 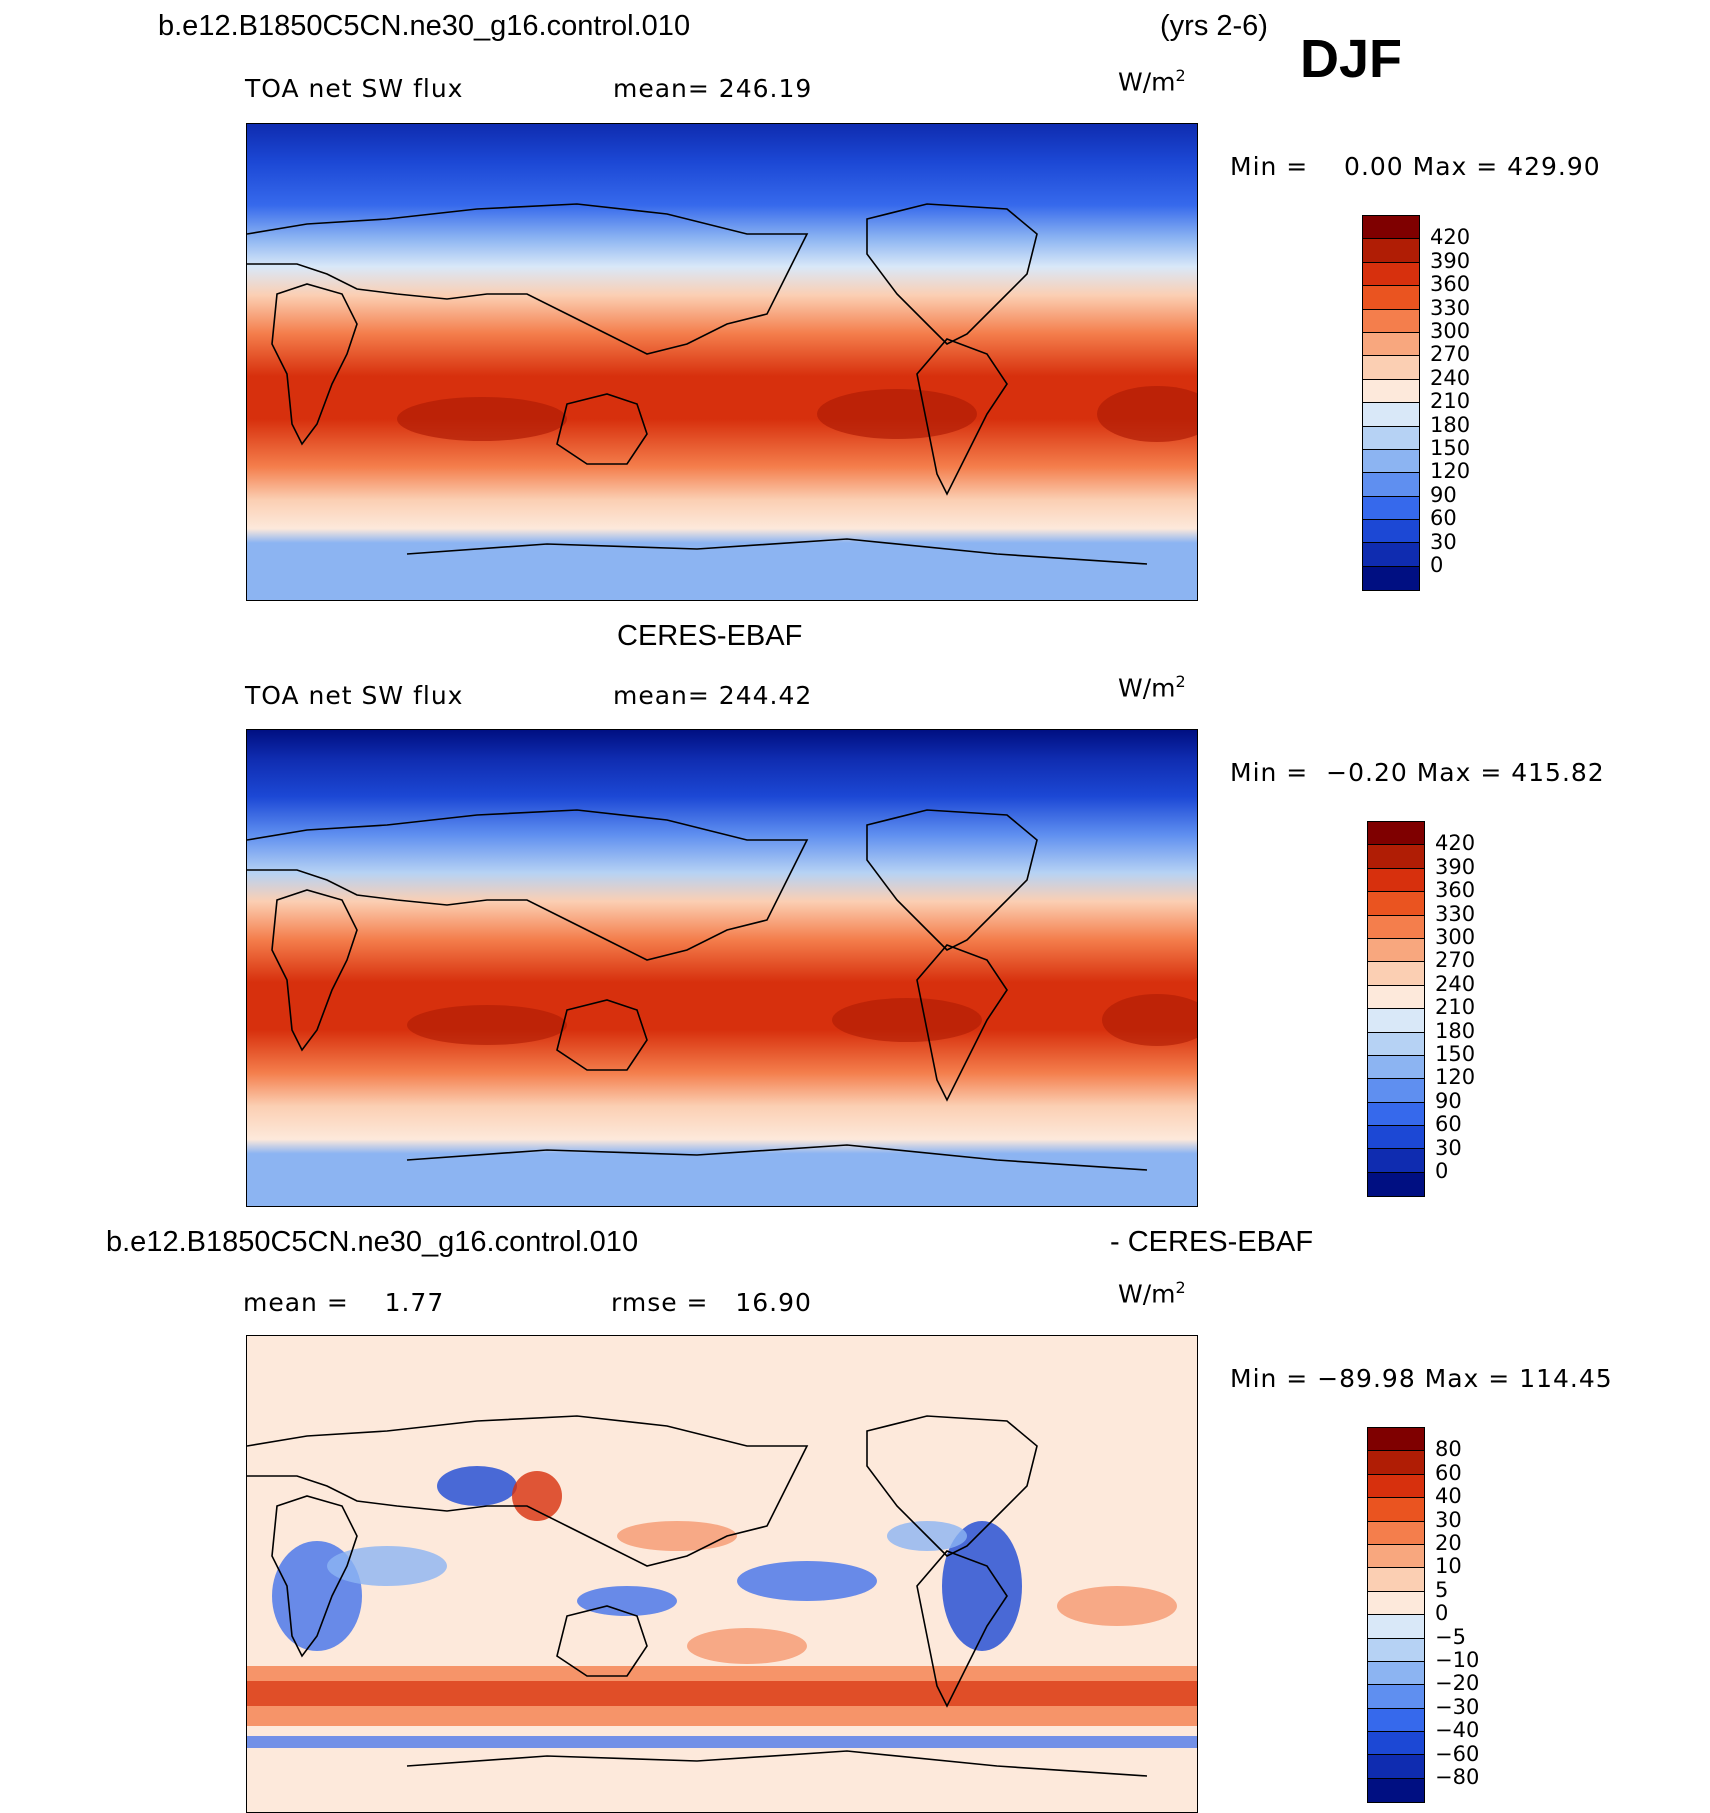 What do you see at coordinates (1457, 1706) in the screenshot?
I see `colorbar-tick-label: −30` at bounding box center [1457, 1706].